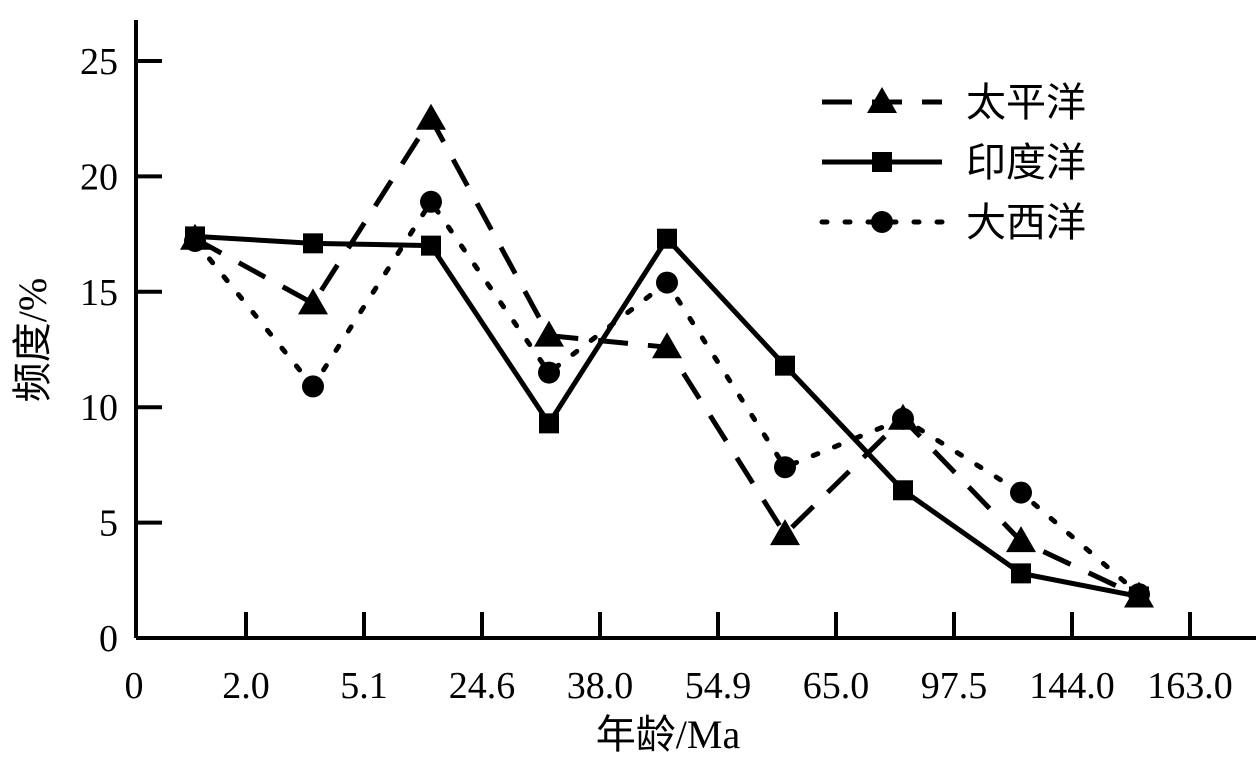 This screenshot has height=758, width=1260. I want to click on y-axis-label: 频度/%, so click(32, 340).